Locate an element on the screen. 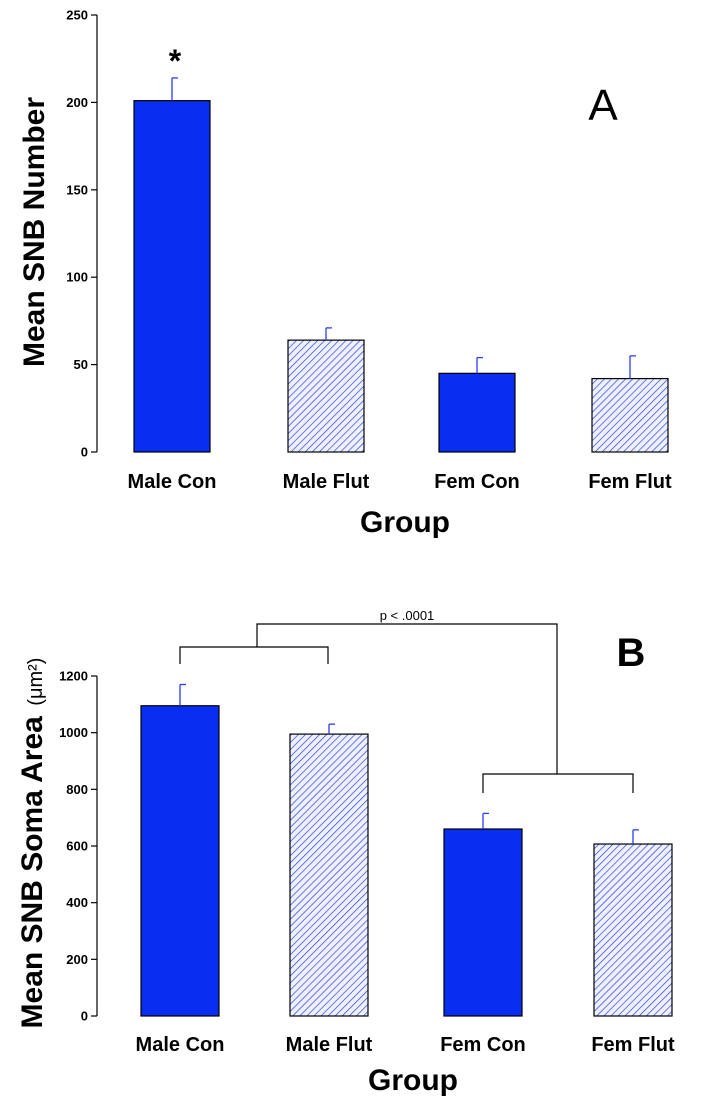  y-axis-title-b-text: Mean SNB Soma Area is located at coordinates (32, 872).